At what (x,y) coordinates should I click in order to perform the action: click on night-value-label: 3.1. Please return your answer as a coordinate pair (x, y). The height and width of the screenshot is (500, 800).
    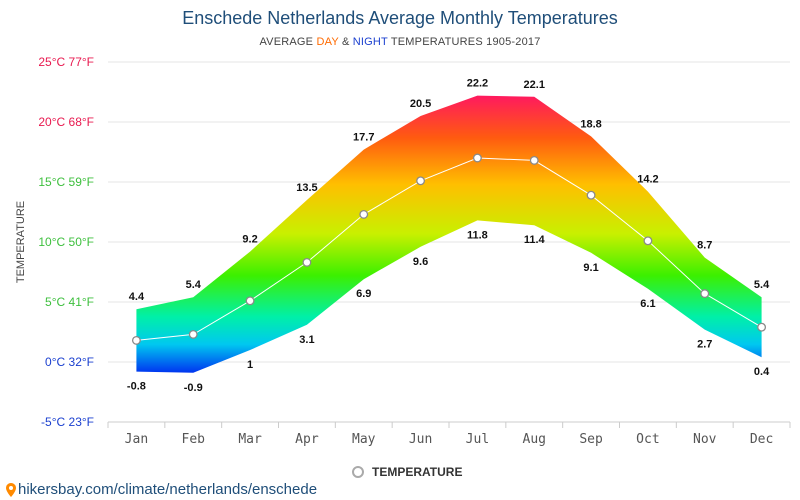
    Looking at the image, I should click on (306, 340).